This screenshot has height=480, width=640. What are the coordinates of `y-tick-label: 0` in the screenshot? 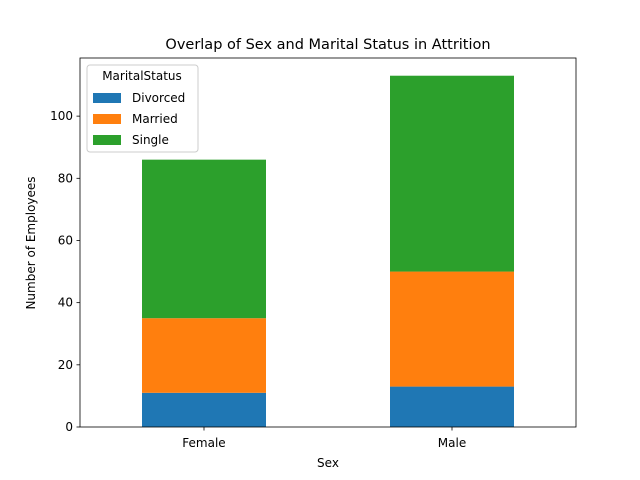 It's located at (69, 427).